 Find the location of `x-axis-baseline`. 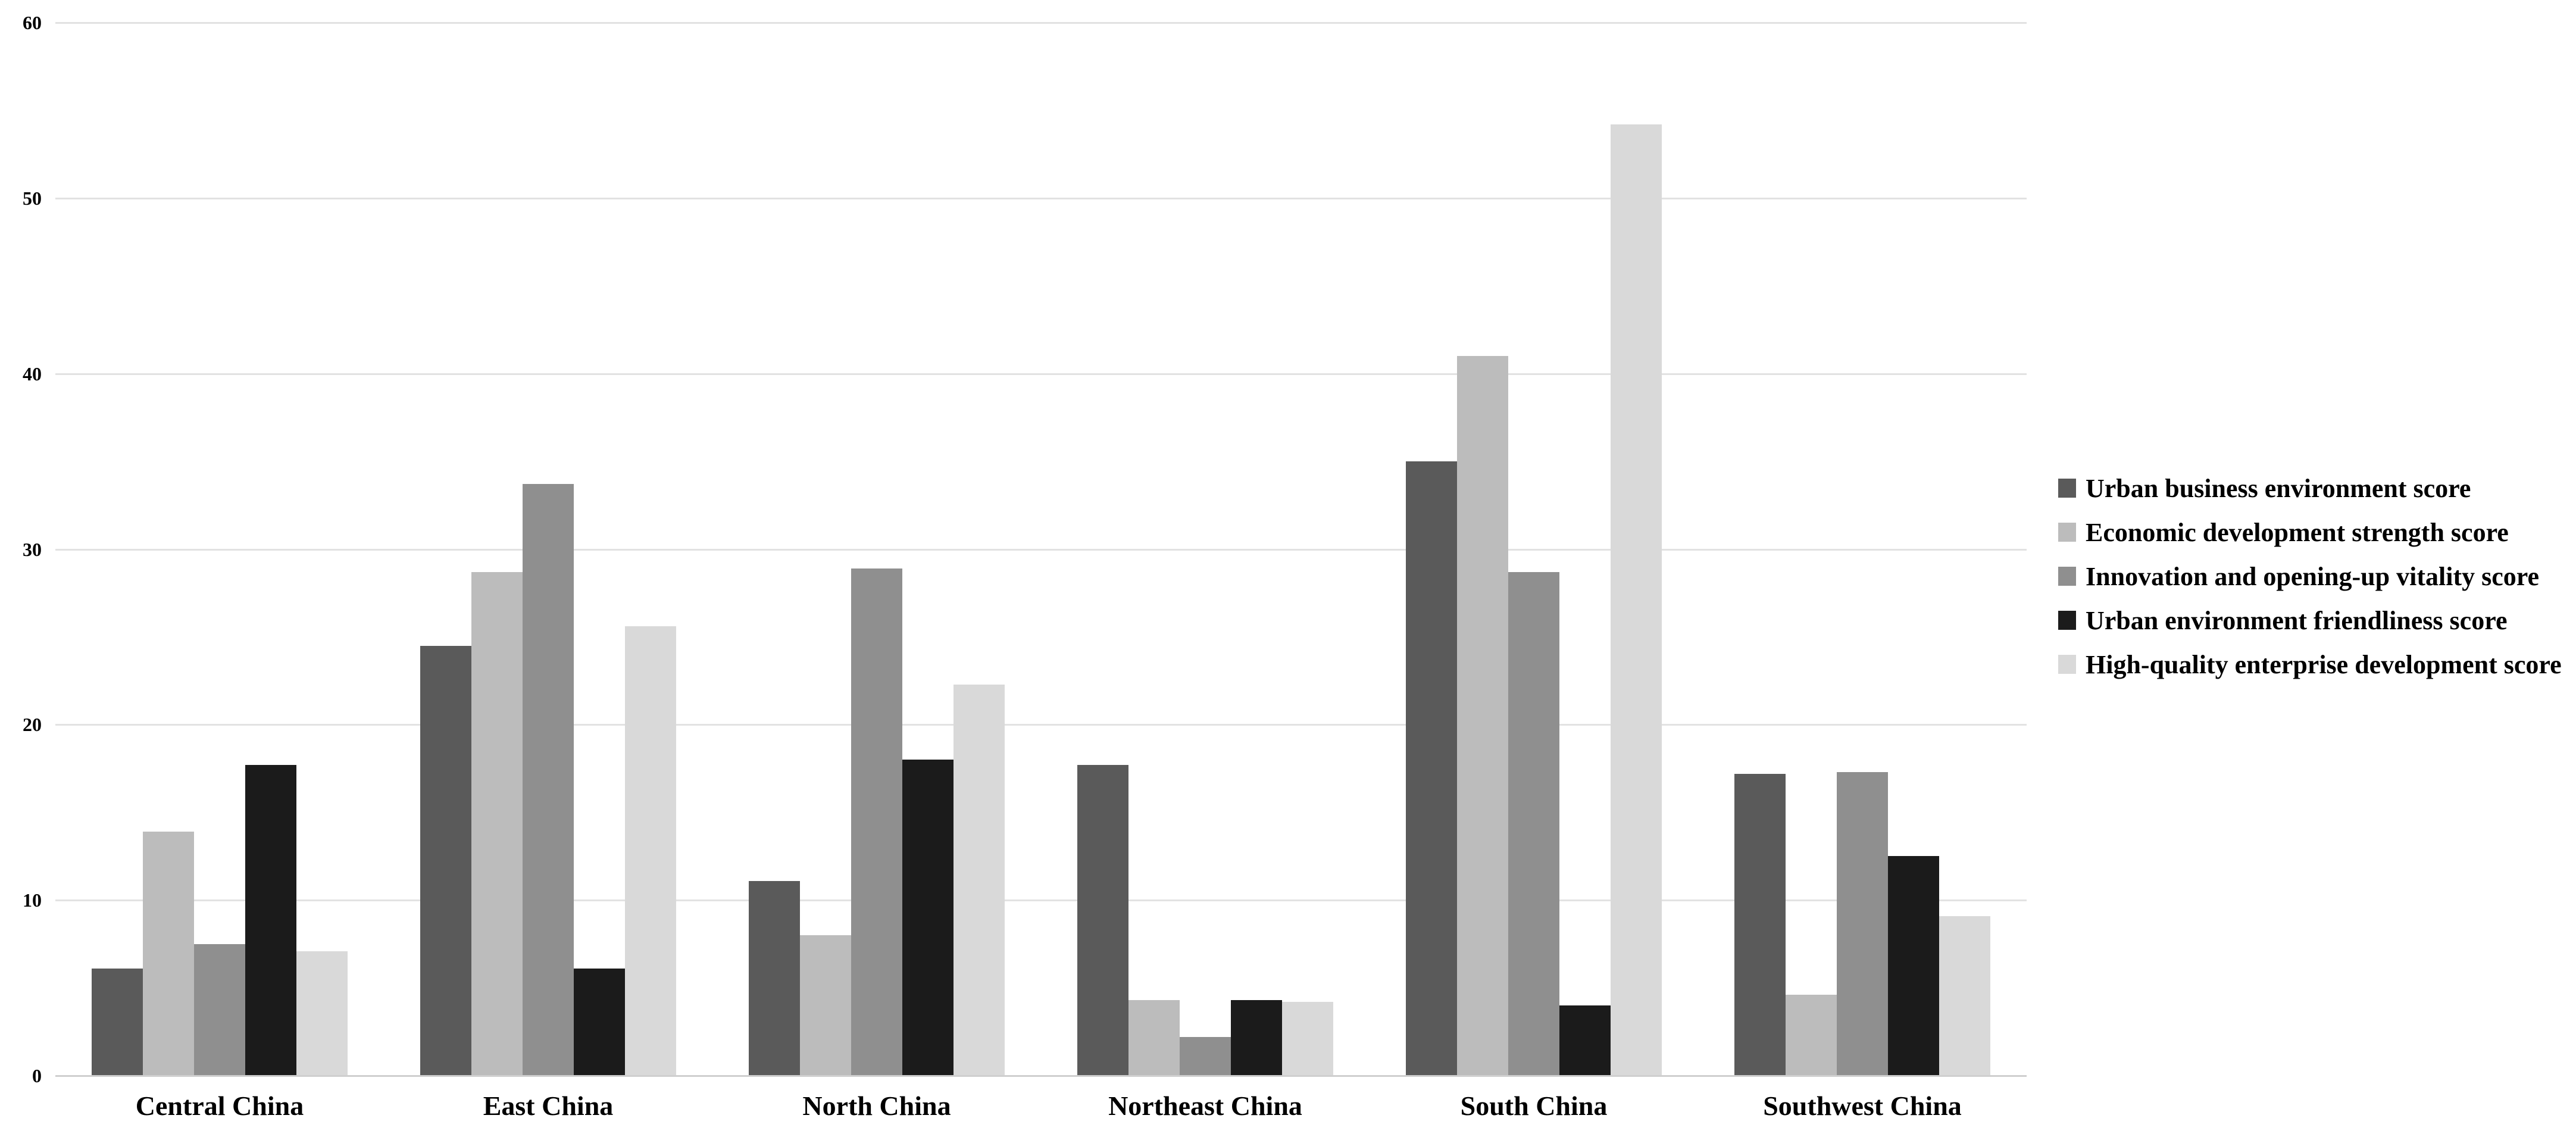

x-axis-baseline is located at coordinates (1041, 1076).